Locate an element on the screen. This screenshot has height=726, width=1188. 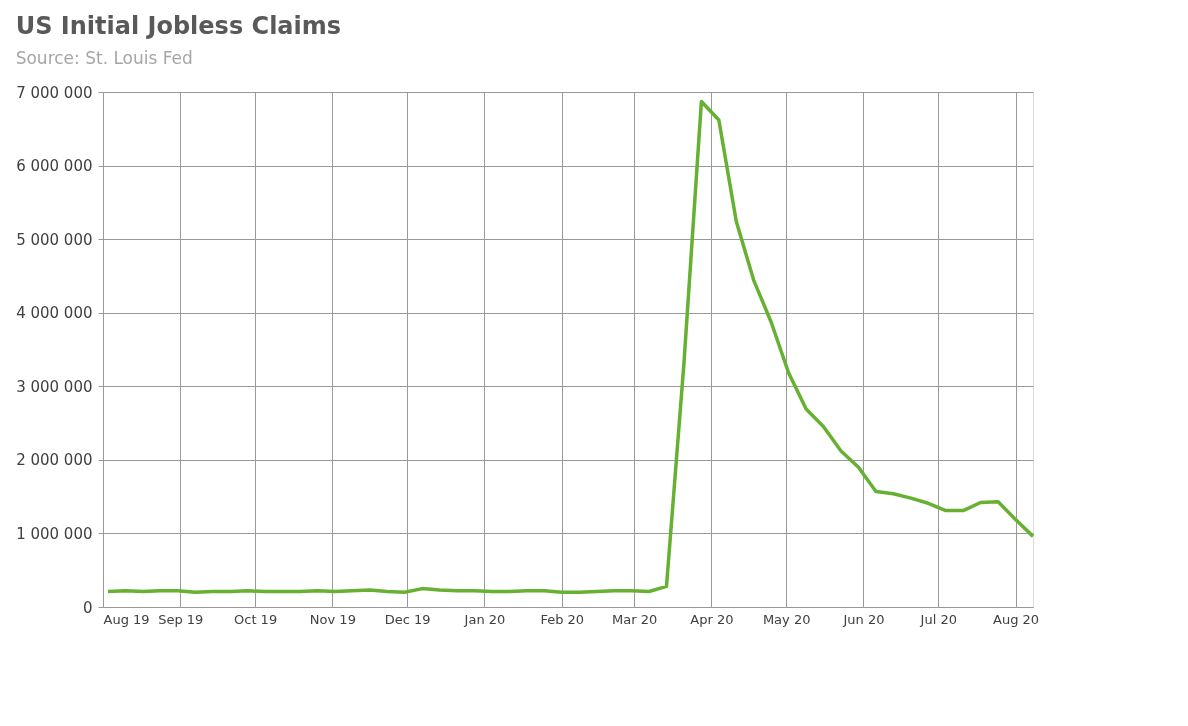
y-tick-label: 5 000 000 is located at coordinates (54, 239).